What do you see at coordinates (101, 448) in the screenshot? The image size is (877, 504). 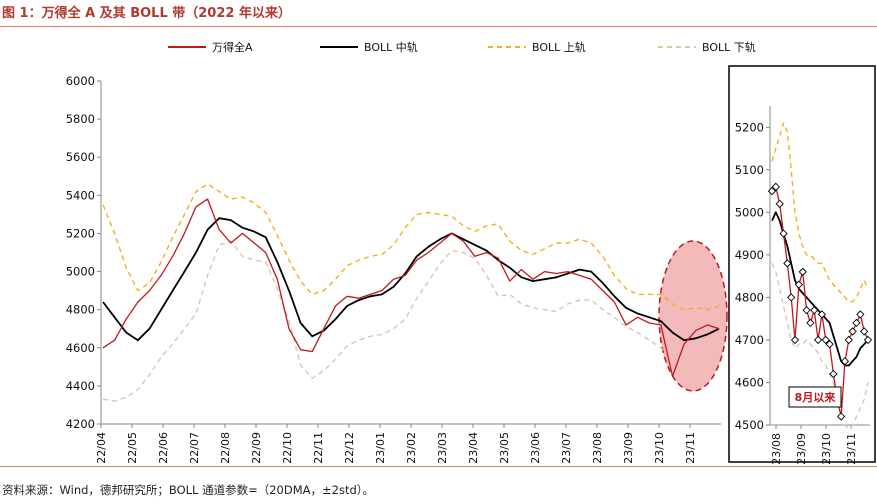 I see `x-tick-label: 22/04` at bounding box center [101, 448].